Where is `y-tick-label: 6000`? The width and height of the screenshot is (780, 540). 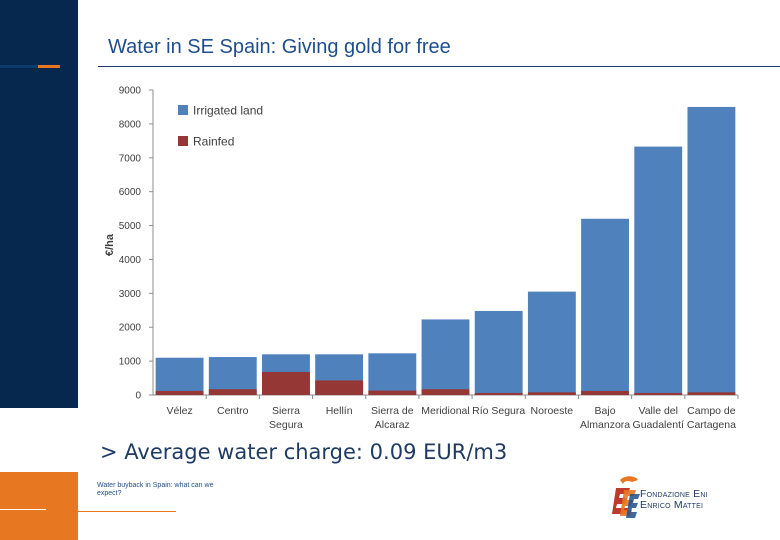
y-tick-label: 6000 is located at coordinates (130, 192).